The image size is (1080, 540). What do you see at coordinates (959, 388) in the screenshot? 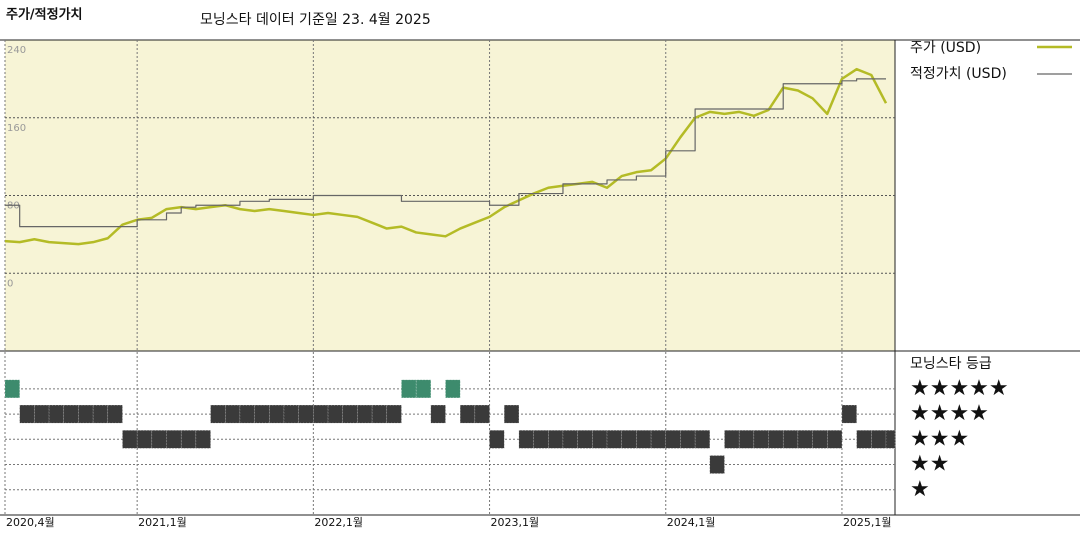
I see `rating-level-label: ★★★★★` at bounding box center [959, 388].